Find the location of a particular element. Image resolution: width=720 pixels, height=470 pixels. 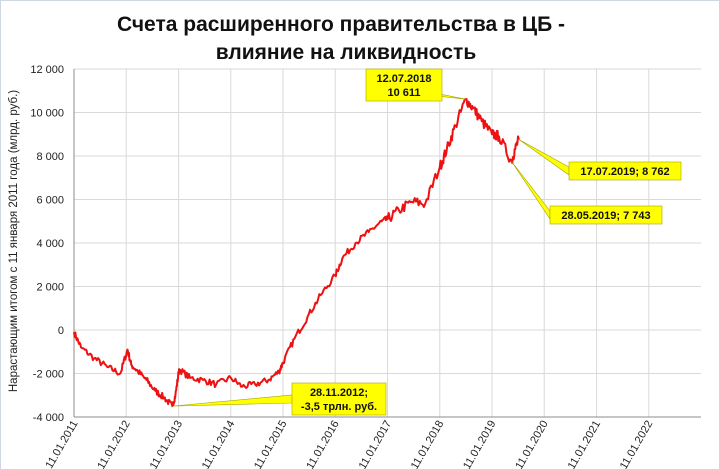

annotation-text: 28.05.2019; 7 743 is located at coordinates (605, 216).